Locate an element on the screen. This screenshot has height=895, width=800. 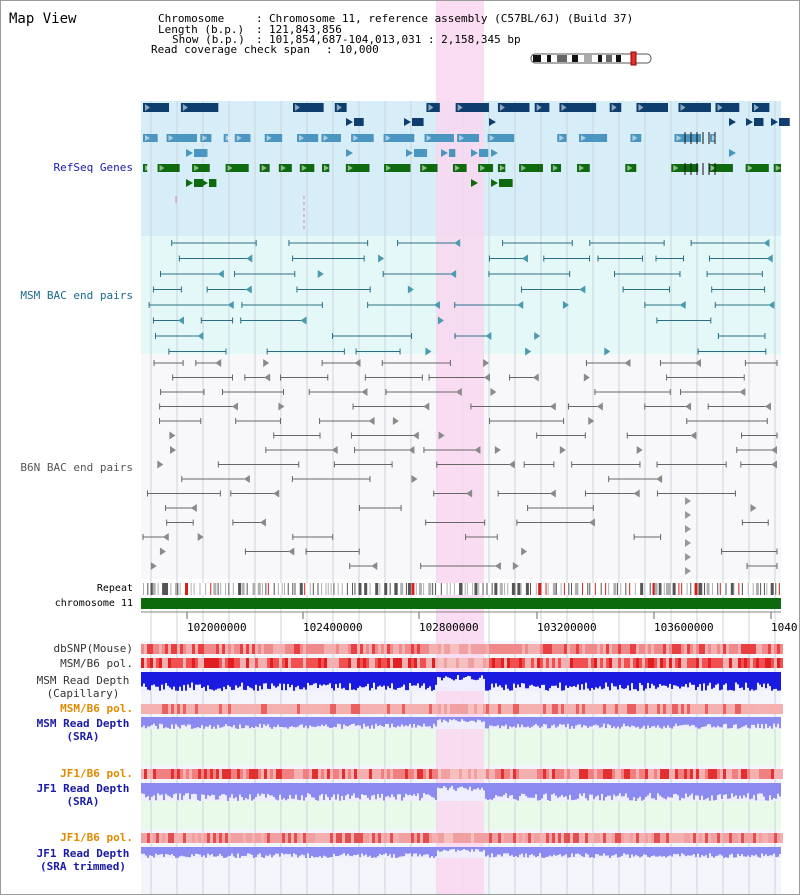
msm-bac-label: MSM BAC end pairs is located at coordinates (76, 295).